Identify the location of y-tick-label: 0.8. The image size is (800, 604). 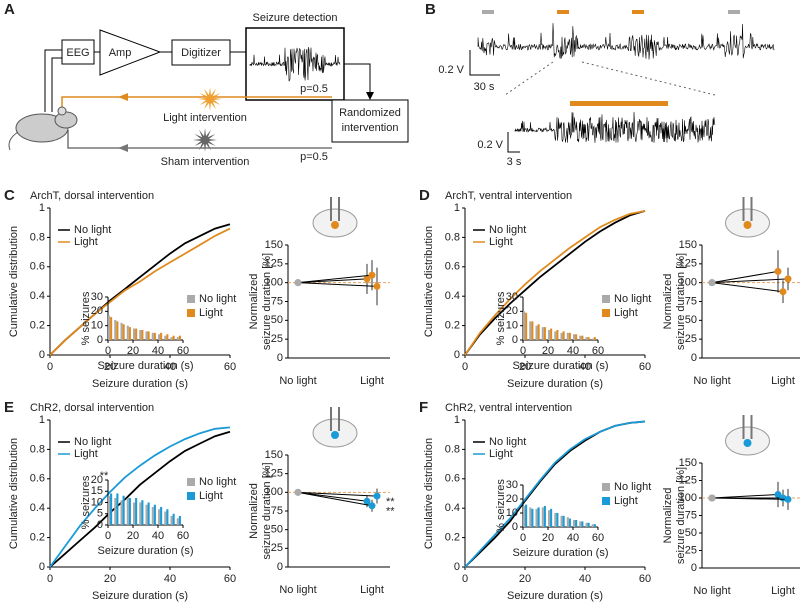
(452, 237).